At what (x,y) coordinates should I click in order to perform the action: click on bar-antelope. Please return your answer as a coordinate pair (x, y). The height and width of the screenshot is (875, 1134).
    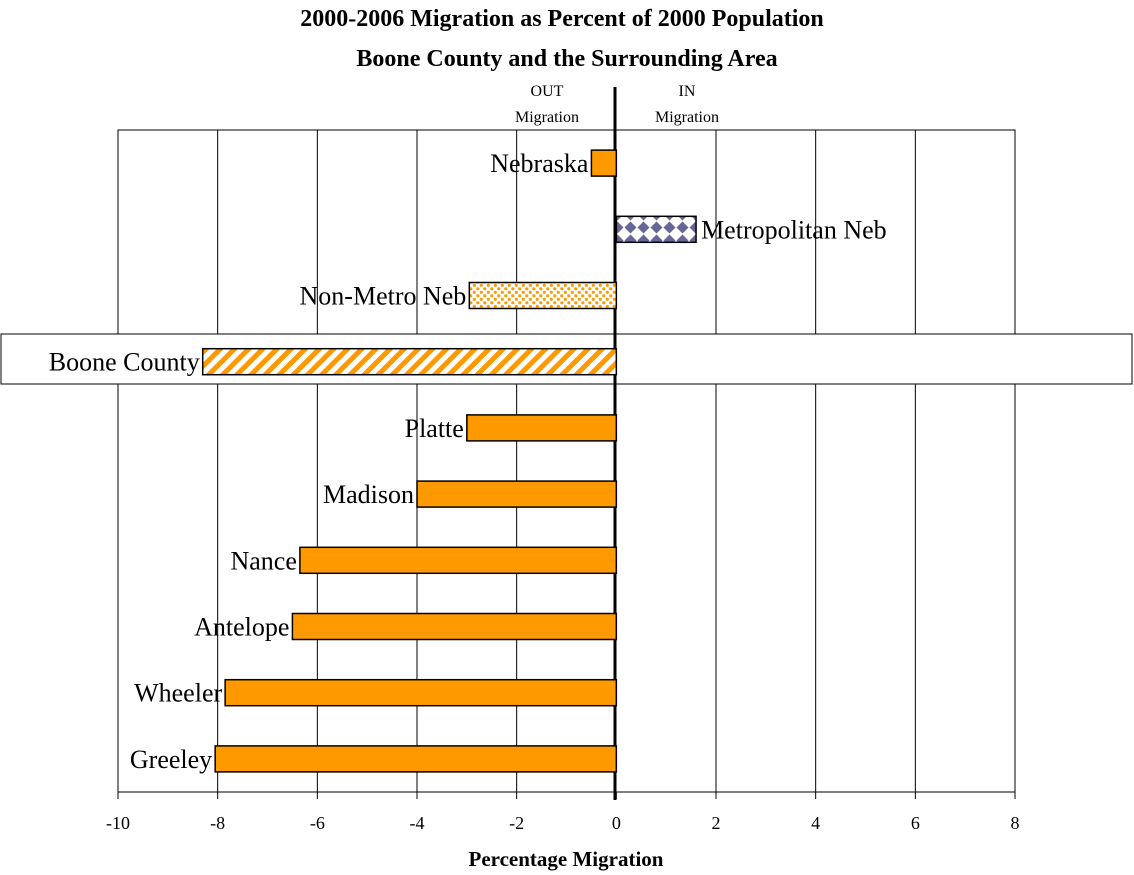
    Looking at the image, I should click on (454, 626).